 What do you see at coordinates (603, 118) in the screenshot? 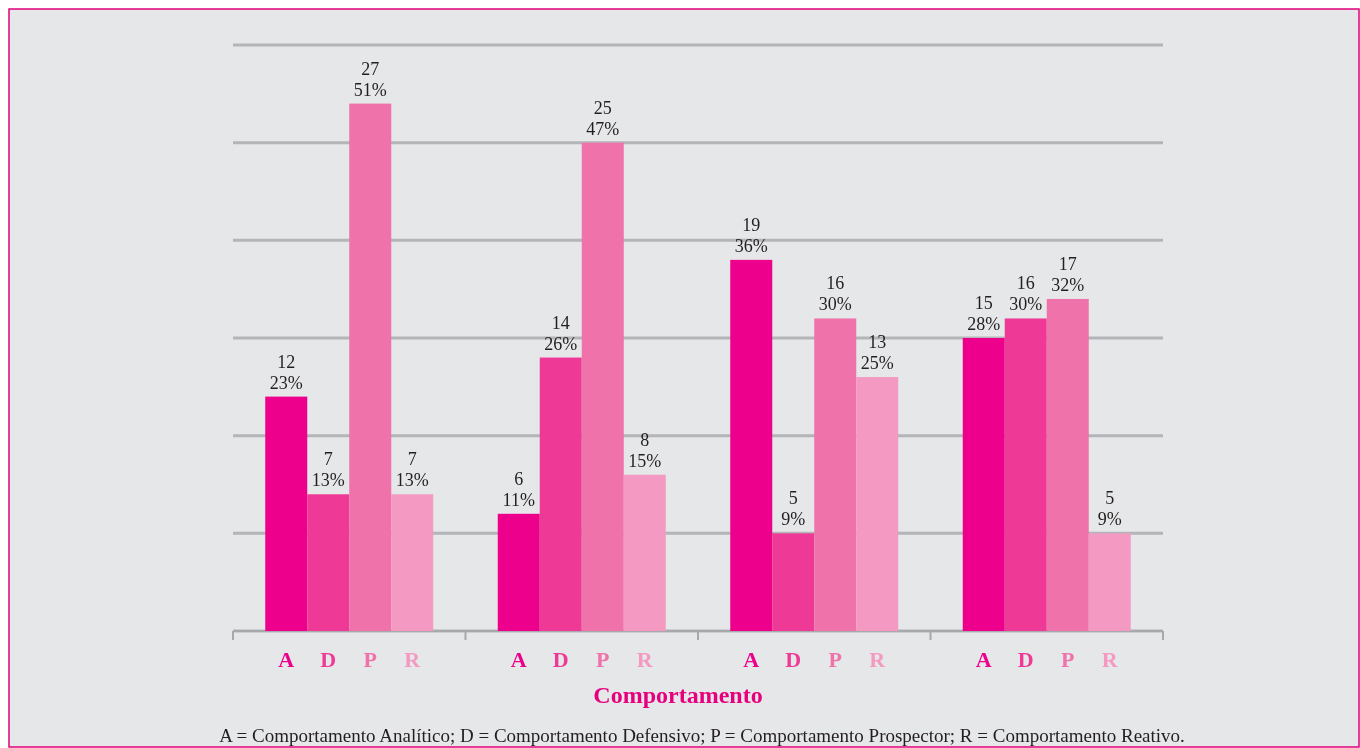
I see `data-label: 25 47%` at bounding box center [603, 118].